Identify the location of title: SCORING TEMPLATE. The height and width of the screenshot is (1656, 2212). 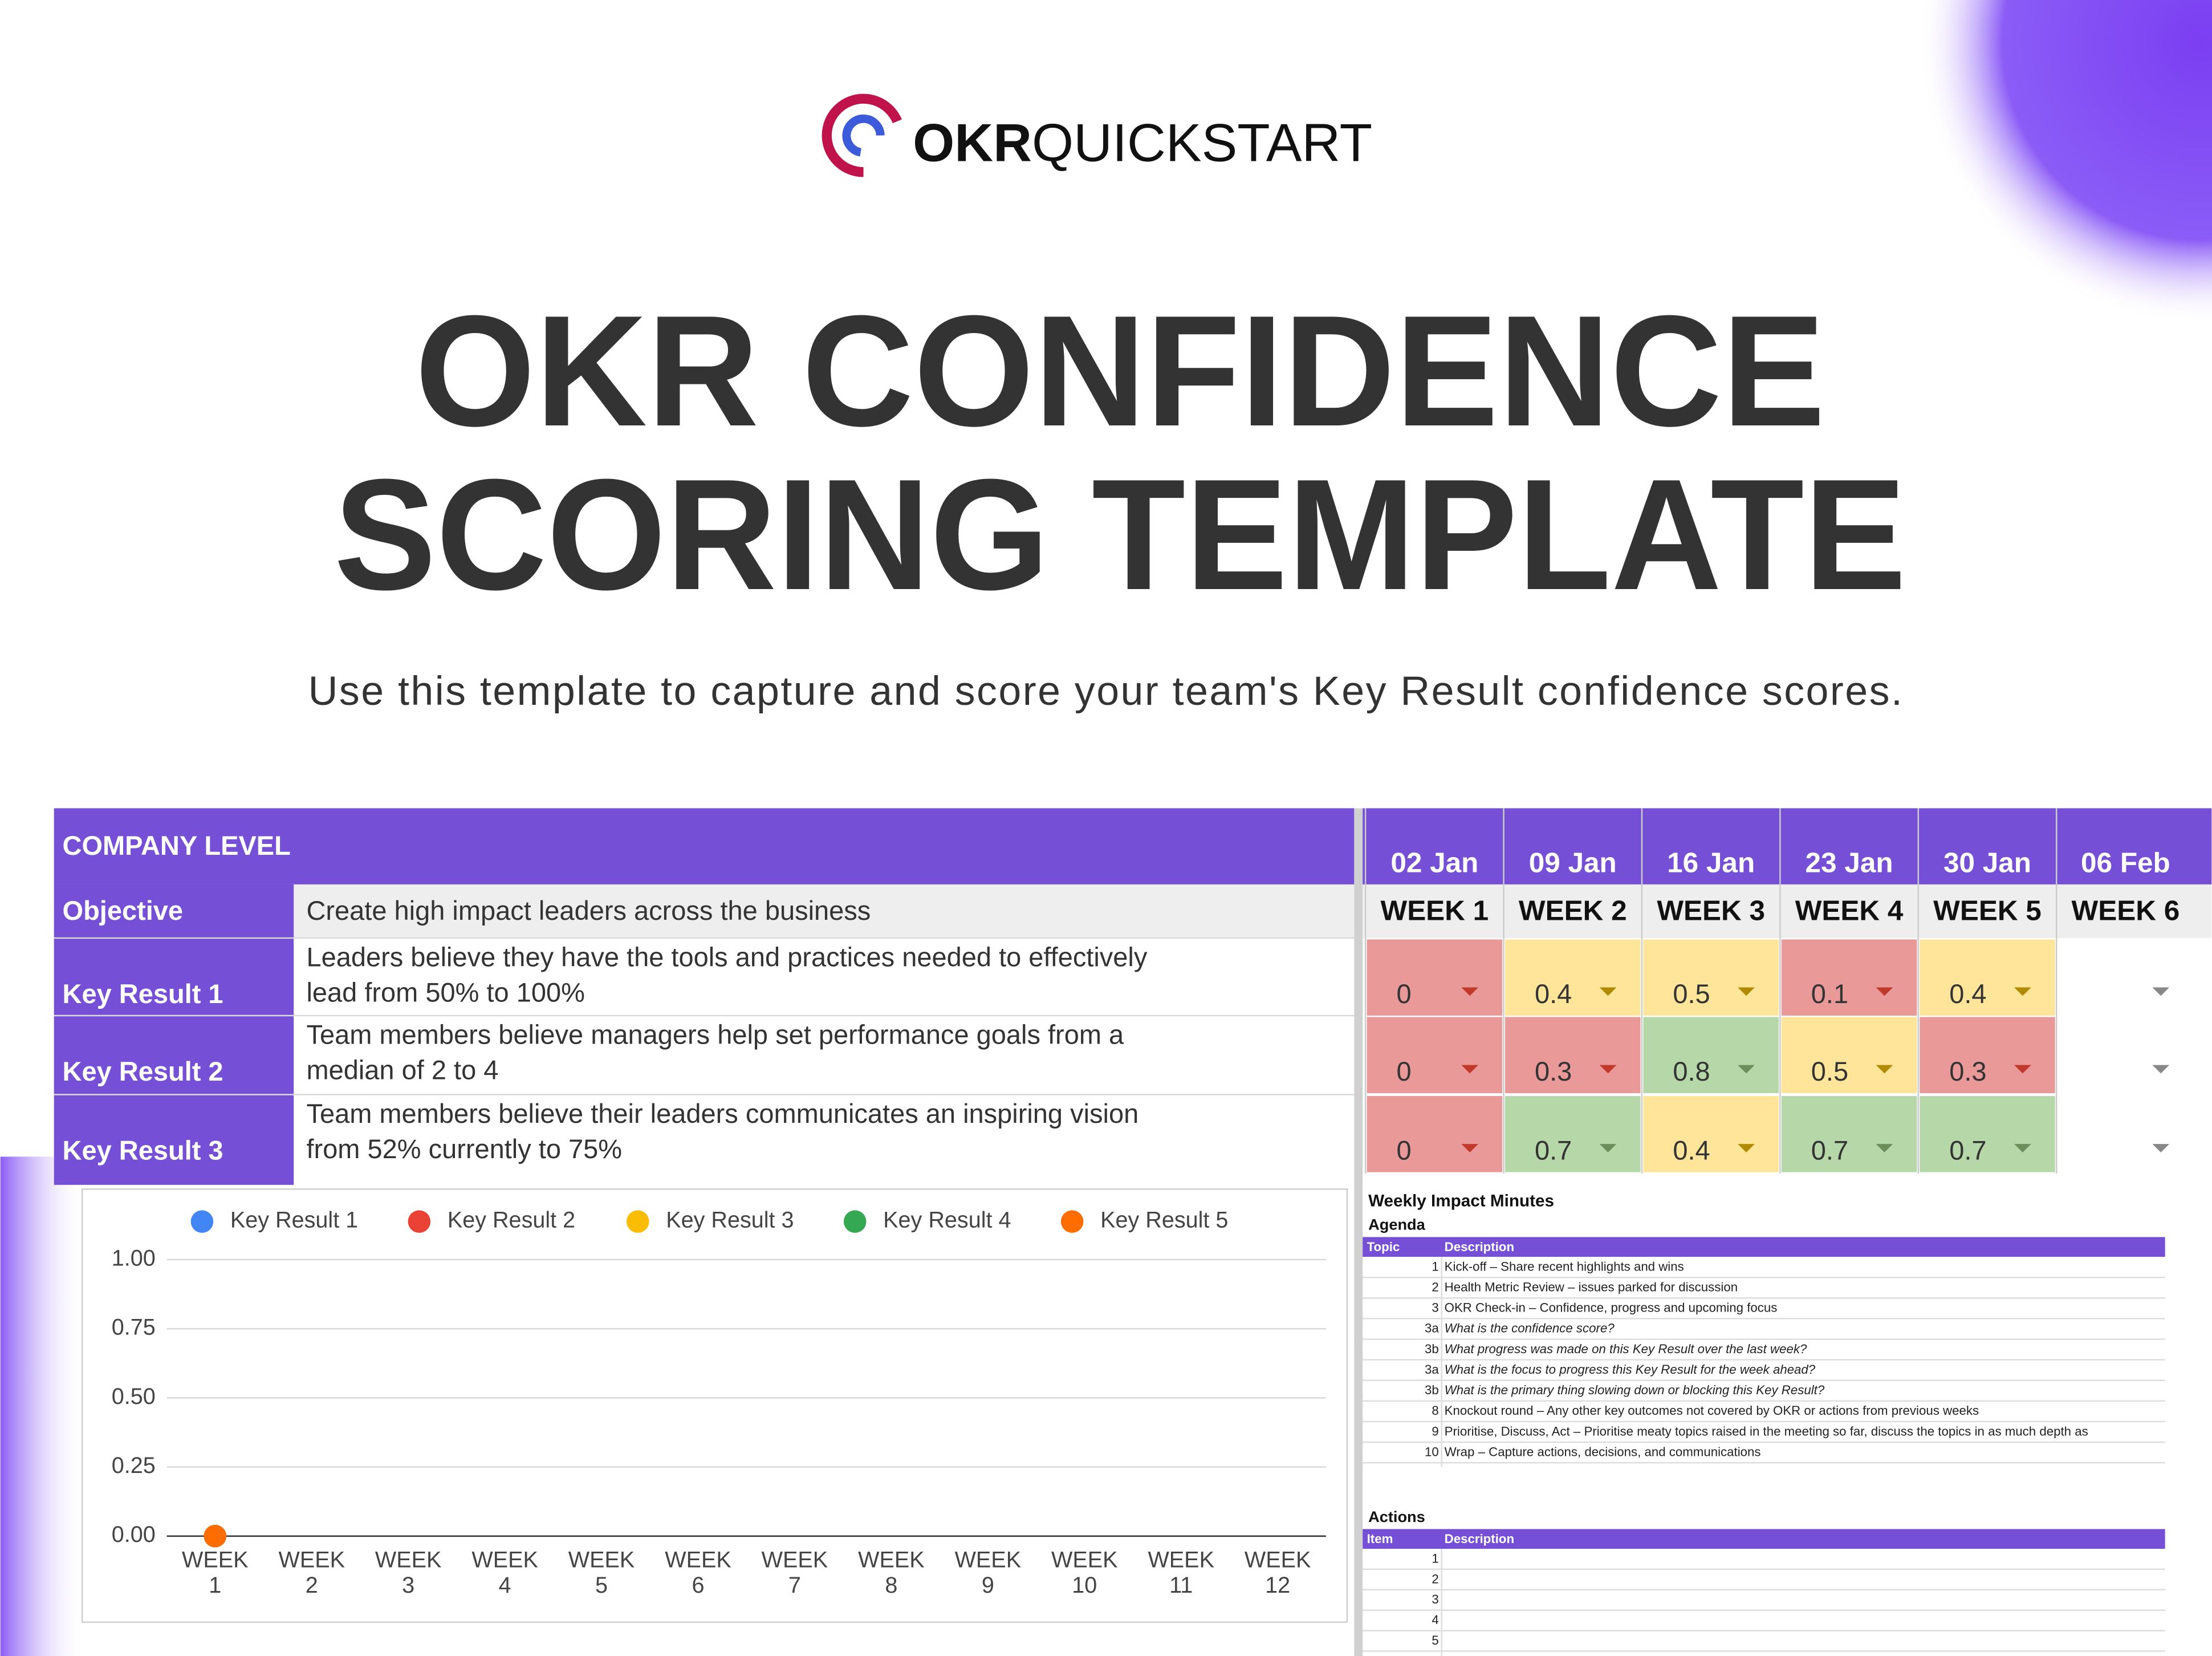
(1120, 534).